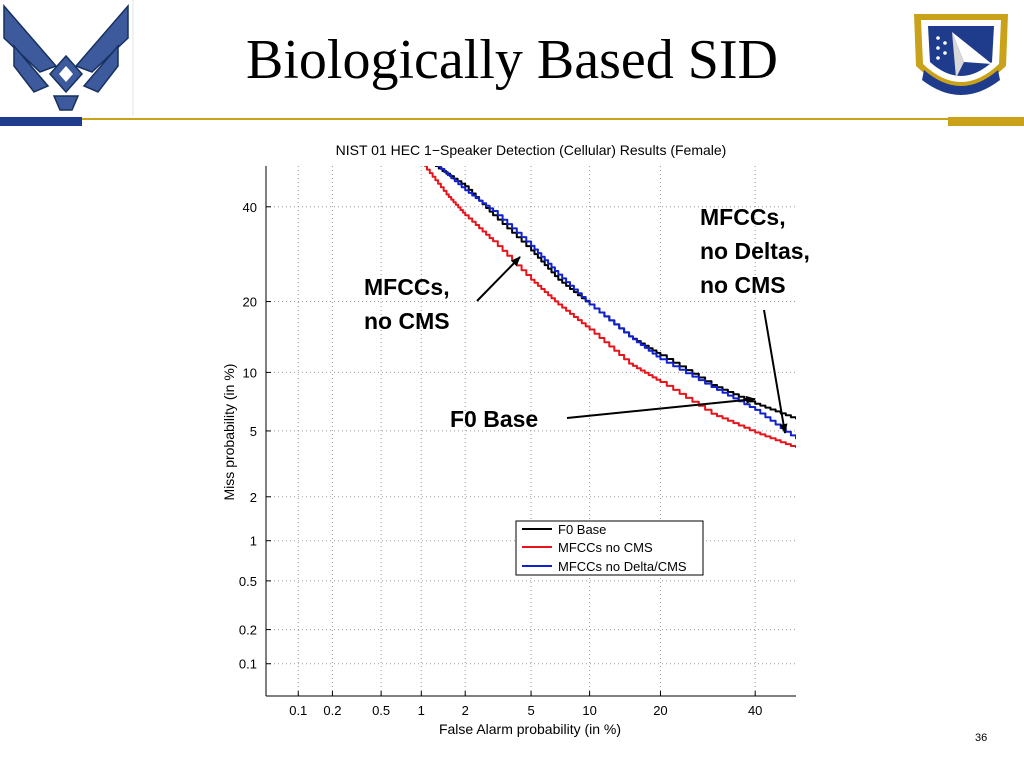 Image resolution: width=1024 pixels, height=768 pixels. Describe the element at coordinates (250, 302) in the screenshot. I see `y-tick-label: 20` at that location.